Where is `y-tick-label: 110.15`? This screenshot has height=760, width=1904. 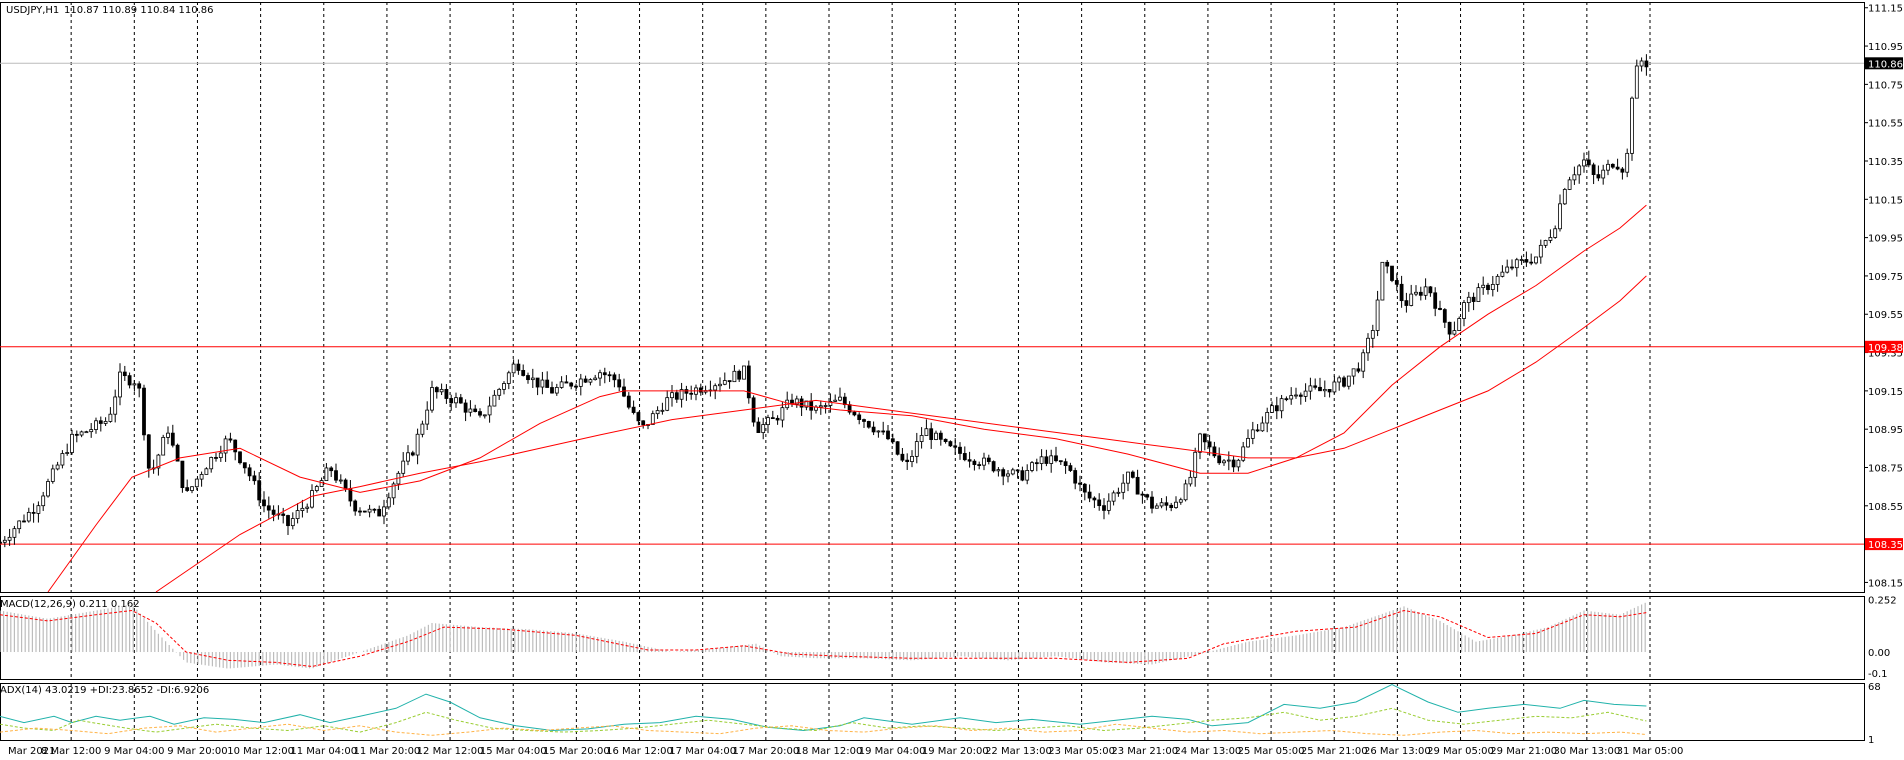
y-tick-label: 110.15 is located at coordinates (1885, 200).